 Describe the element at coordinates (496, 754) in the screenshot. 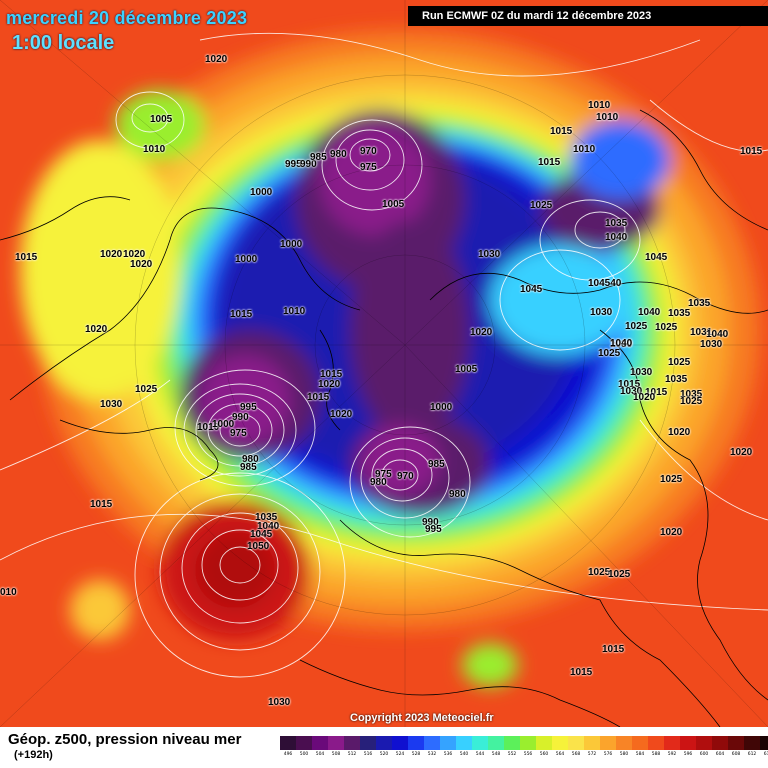

I see `colorbar-label: 548` at that location.